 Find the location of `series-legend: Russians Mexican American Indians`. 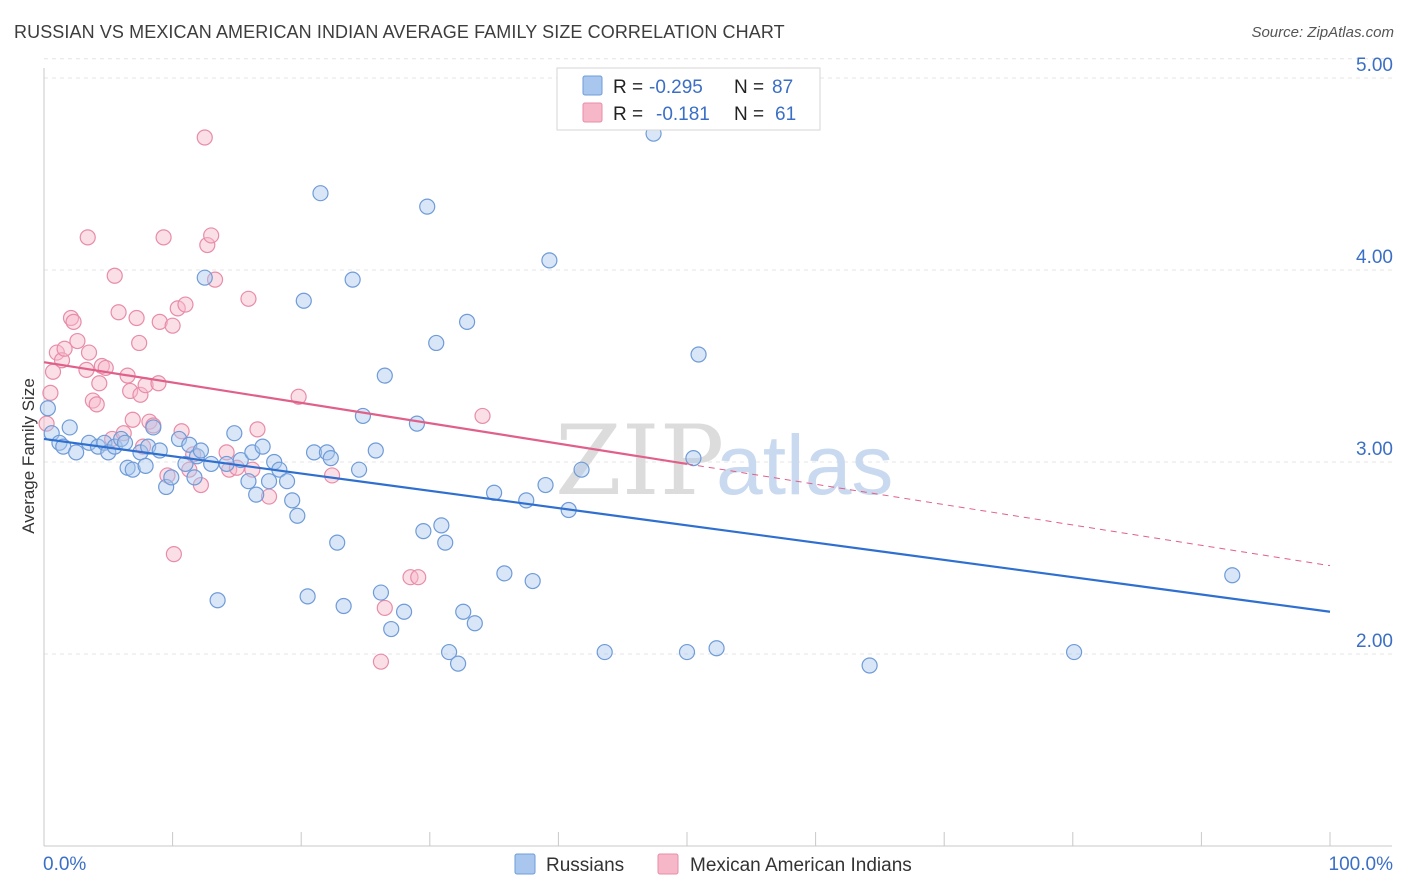

series-legend: Russians Mexican American Indians is located at coordinates (713, 864).